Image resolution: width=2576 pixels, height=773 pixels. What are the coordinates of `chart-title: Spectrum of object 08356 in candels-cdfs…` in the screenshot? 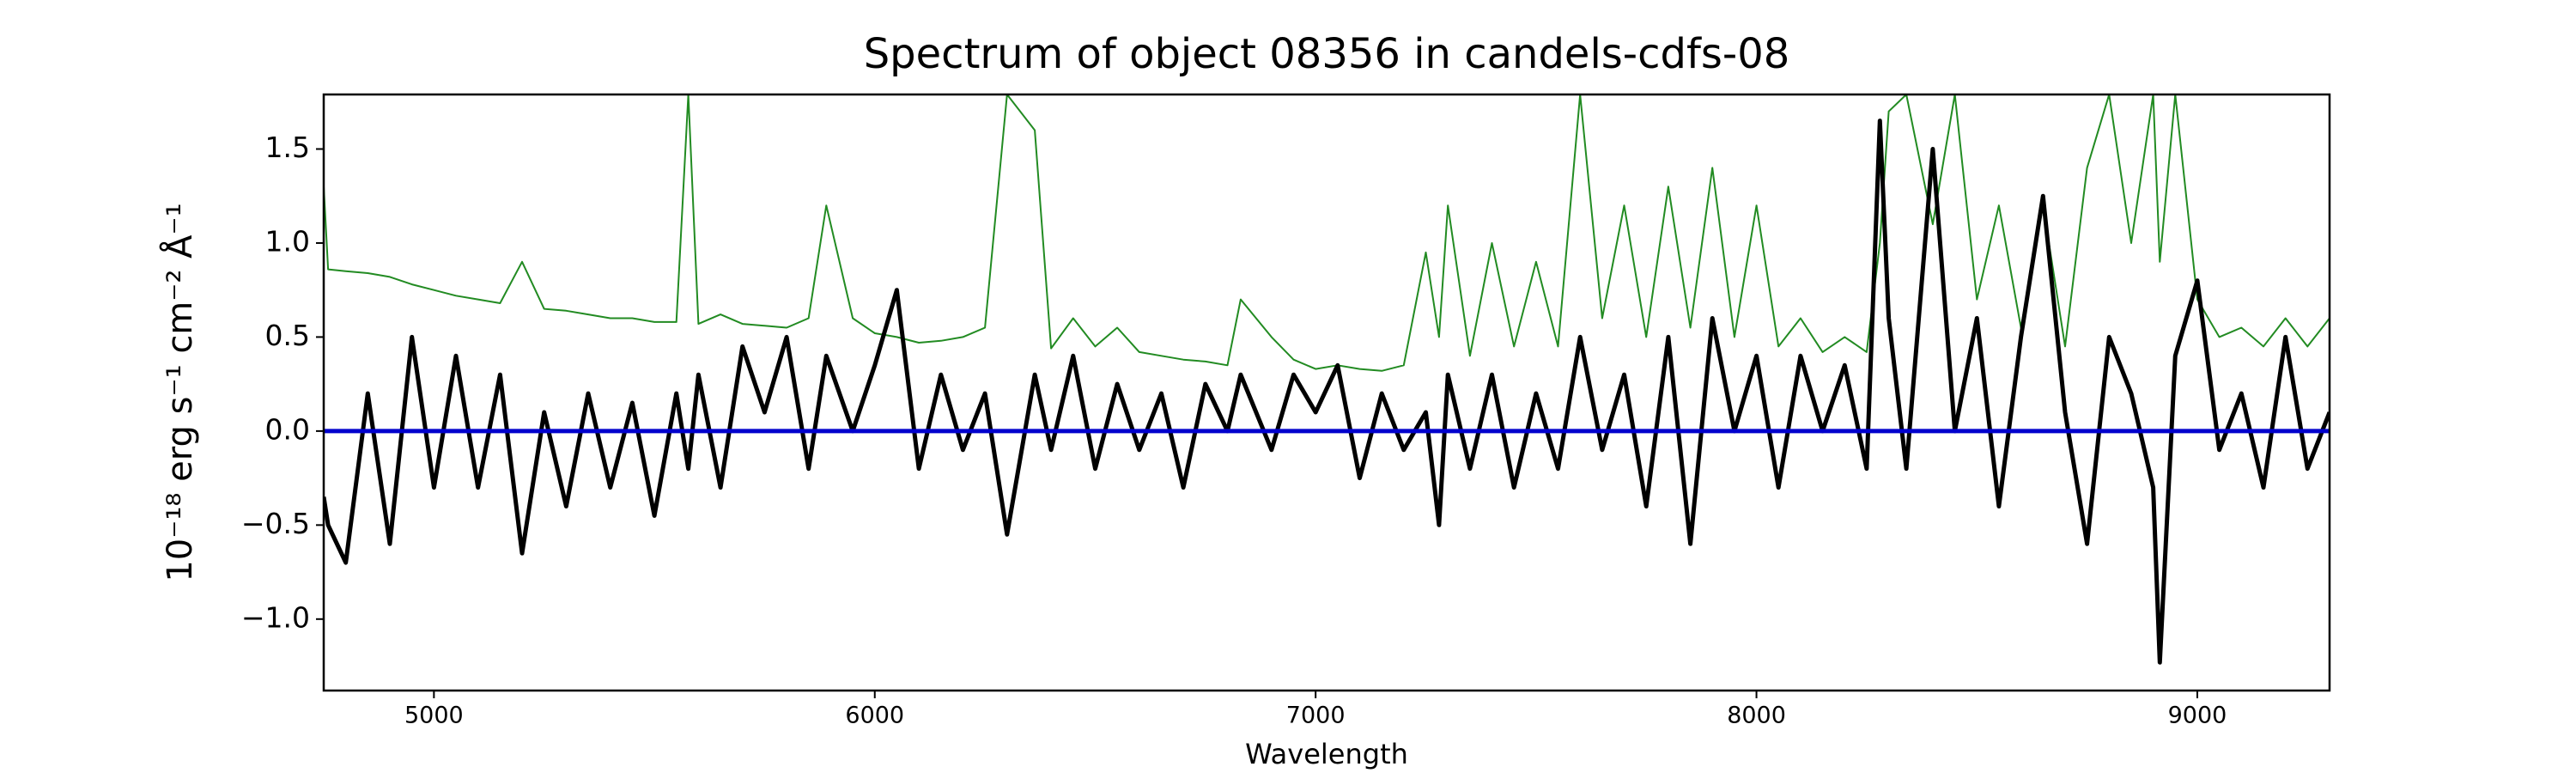 It's located at (1327, 54).